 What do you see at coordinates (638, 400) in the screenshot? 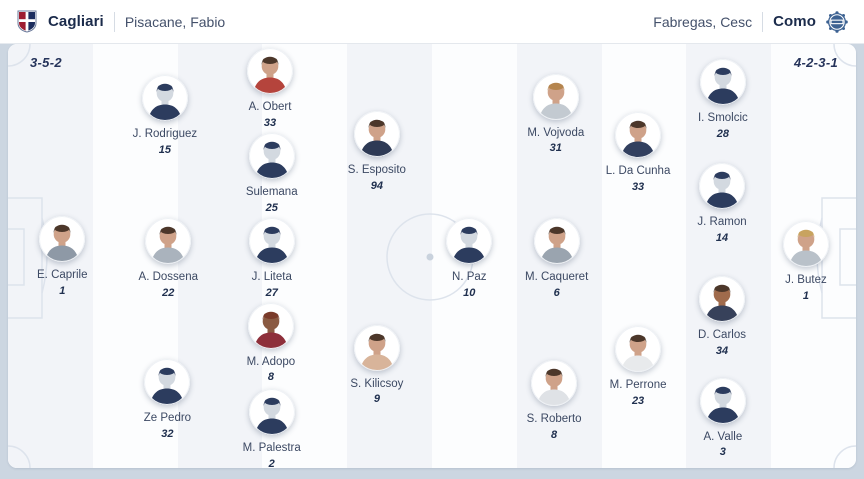
I see `player-number: 23` at bounding box center [638, 400].